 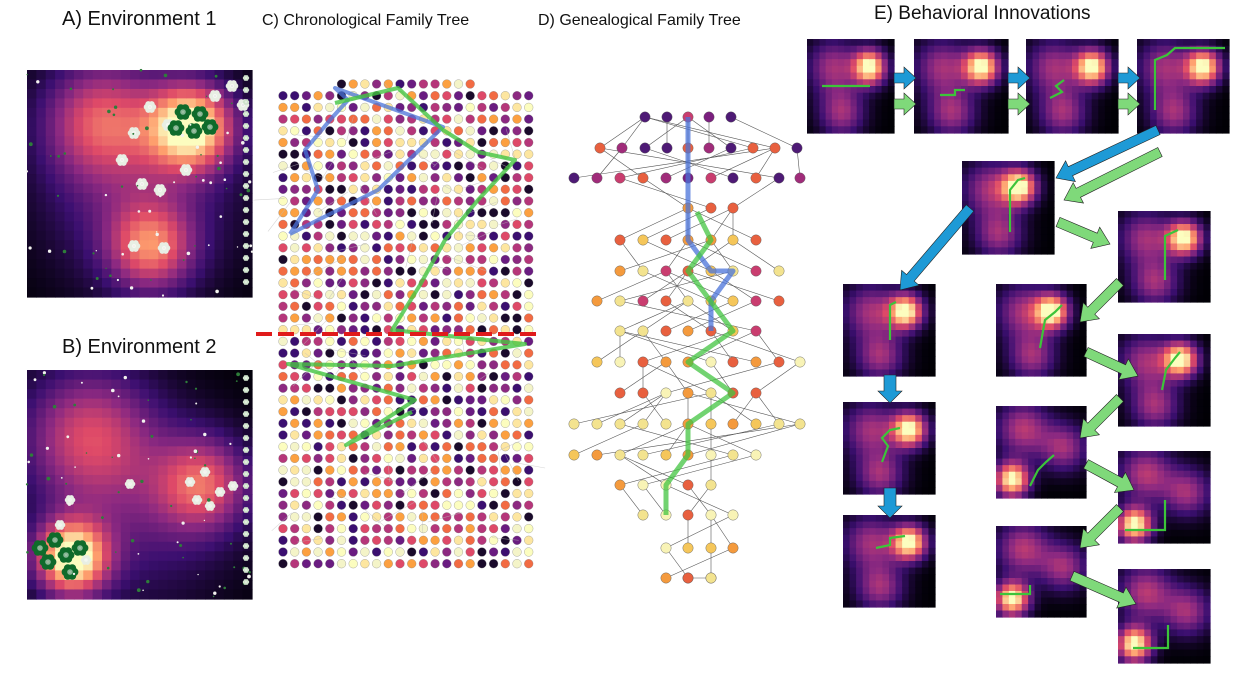 I want to click on arrow-right-icon, so click(x=905, y=104).